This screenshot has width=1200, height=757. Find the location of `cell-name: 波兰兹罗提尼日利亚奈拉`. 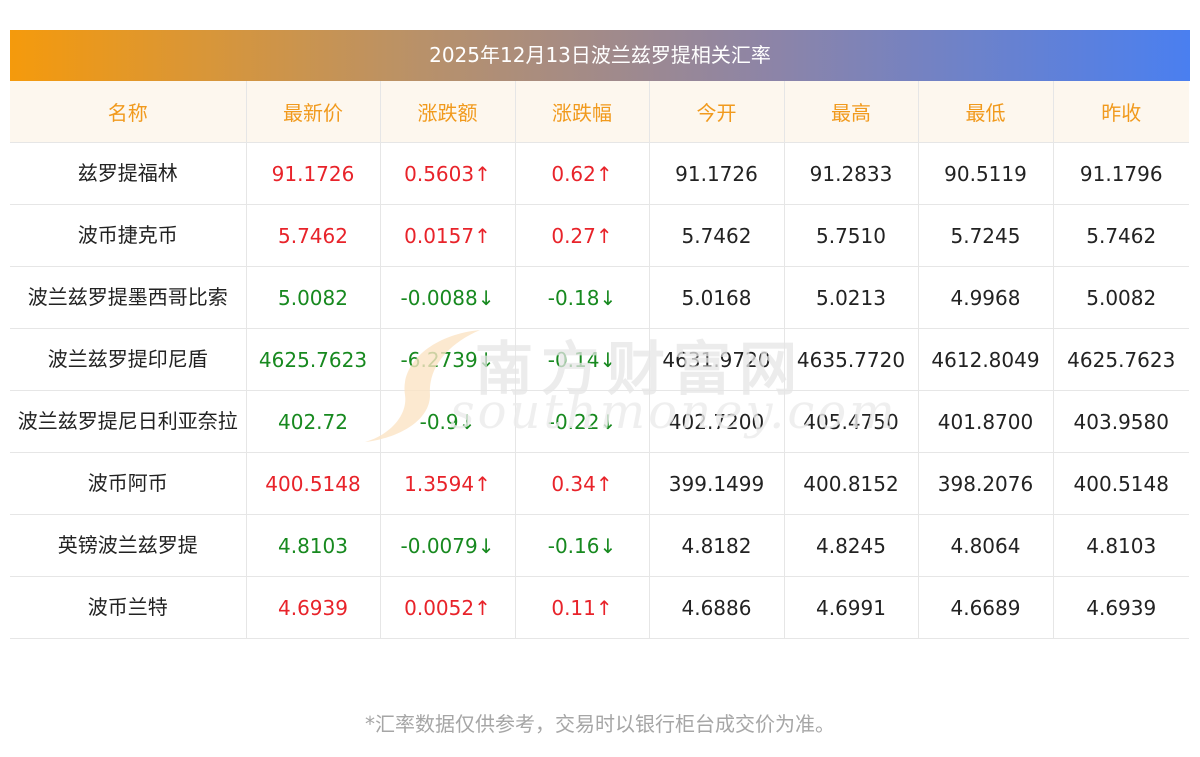

cell-name: 波兰兹罗提尼日利亚奈拉 is located at coordinates (128, 421).